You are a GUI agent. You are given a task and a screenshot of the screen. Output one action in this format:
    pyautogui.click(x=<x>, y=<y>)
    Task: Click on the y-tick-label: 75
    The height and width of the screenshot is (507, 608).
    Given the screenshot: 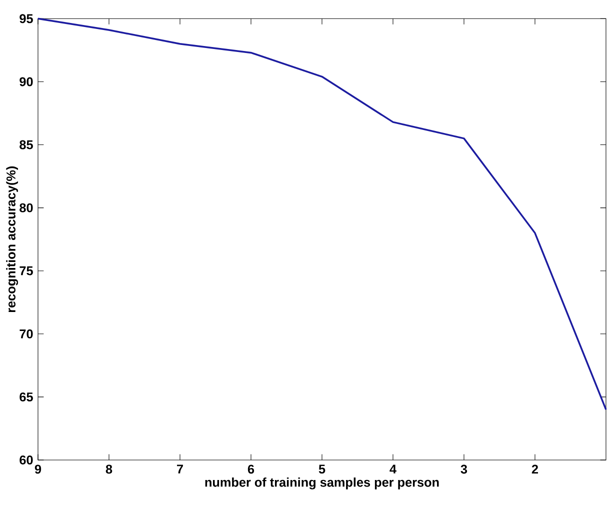 What is the action you would take?
    pyautogui.click(x=26, y=271)
    